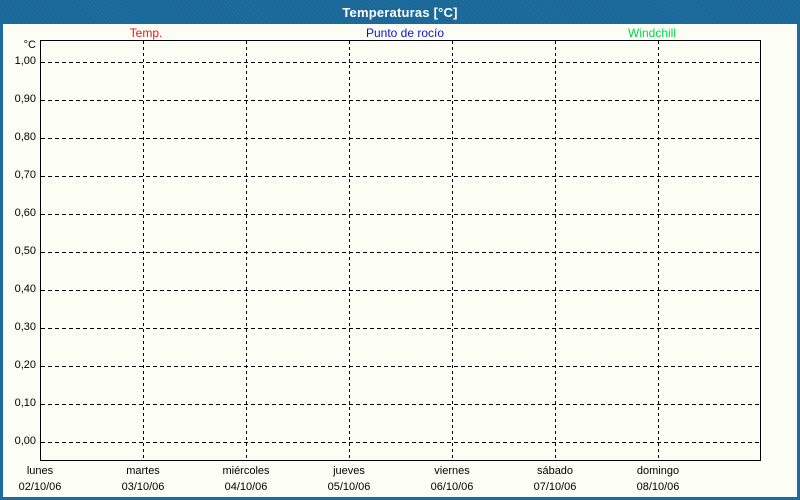  I want to click on x-day-label: lunes, so click(40, 471).